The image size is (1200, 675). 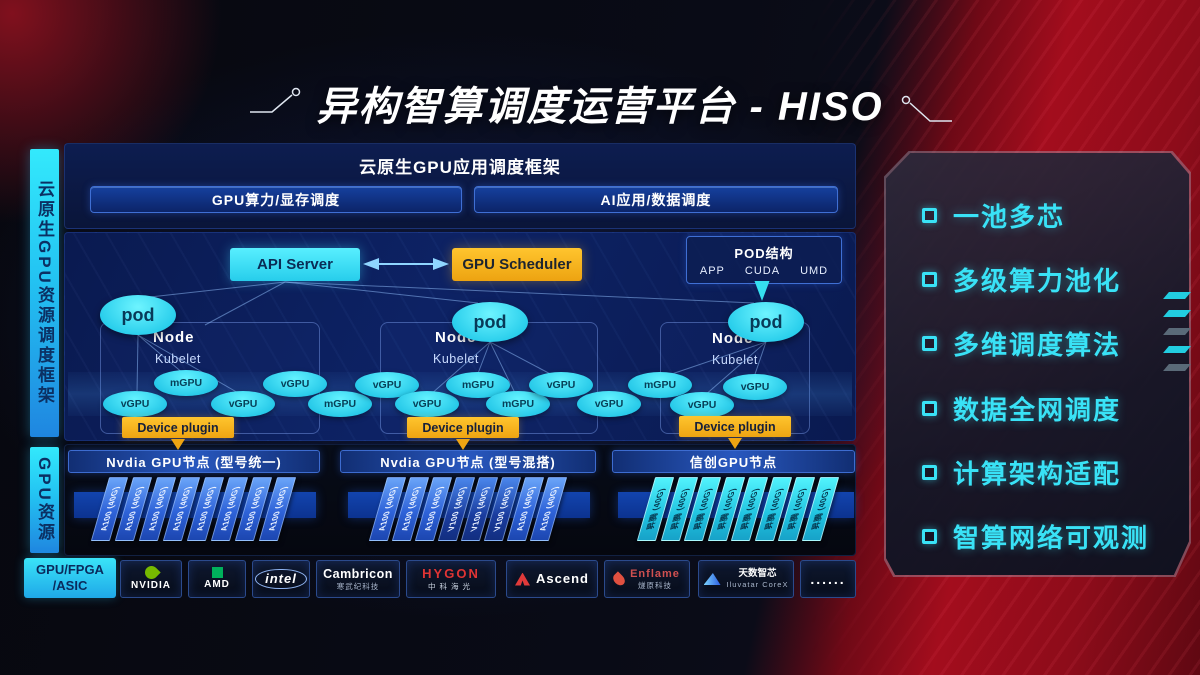 What do you see at coordinates (654, 585) in the screenshot?
I see `vendor-subtitle: 燧原科技` at bounding box center [654, 585].